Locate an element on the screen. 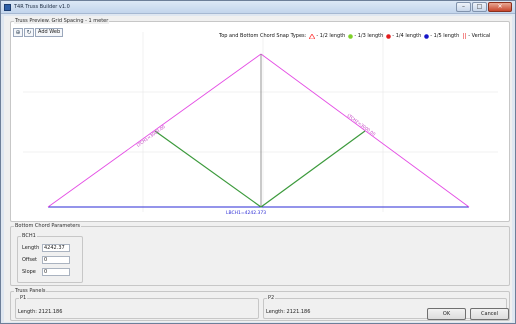 This screenshot has height=324, width=516. panel-p1-title: P1 is located at coordinates (23, 298).